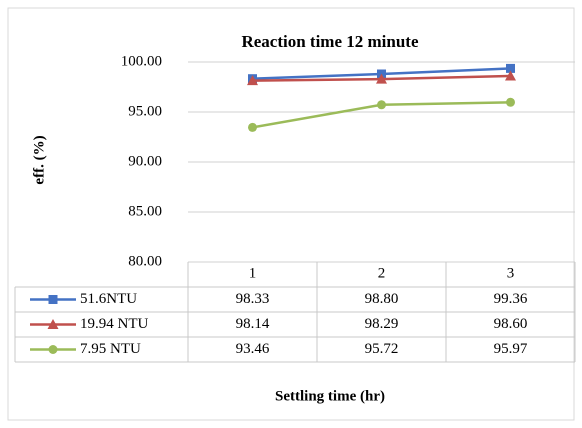 Image resolution: width=582 pixels, height=428 pixels. What do you see at coordinates (511, 299) in the screenshot?
I see `table-value: 99.36` at bounding box center [511, 299].